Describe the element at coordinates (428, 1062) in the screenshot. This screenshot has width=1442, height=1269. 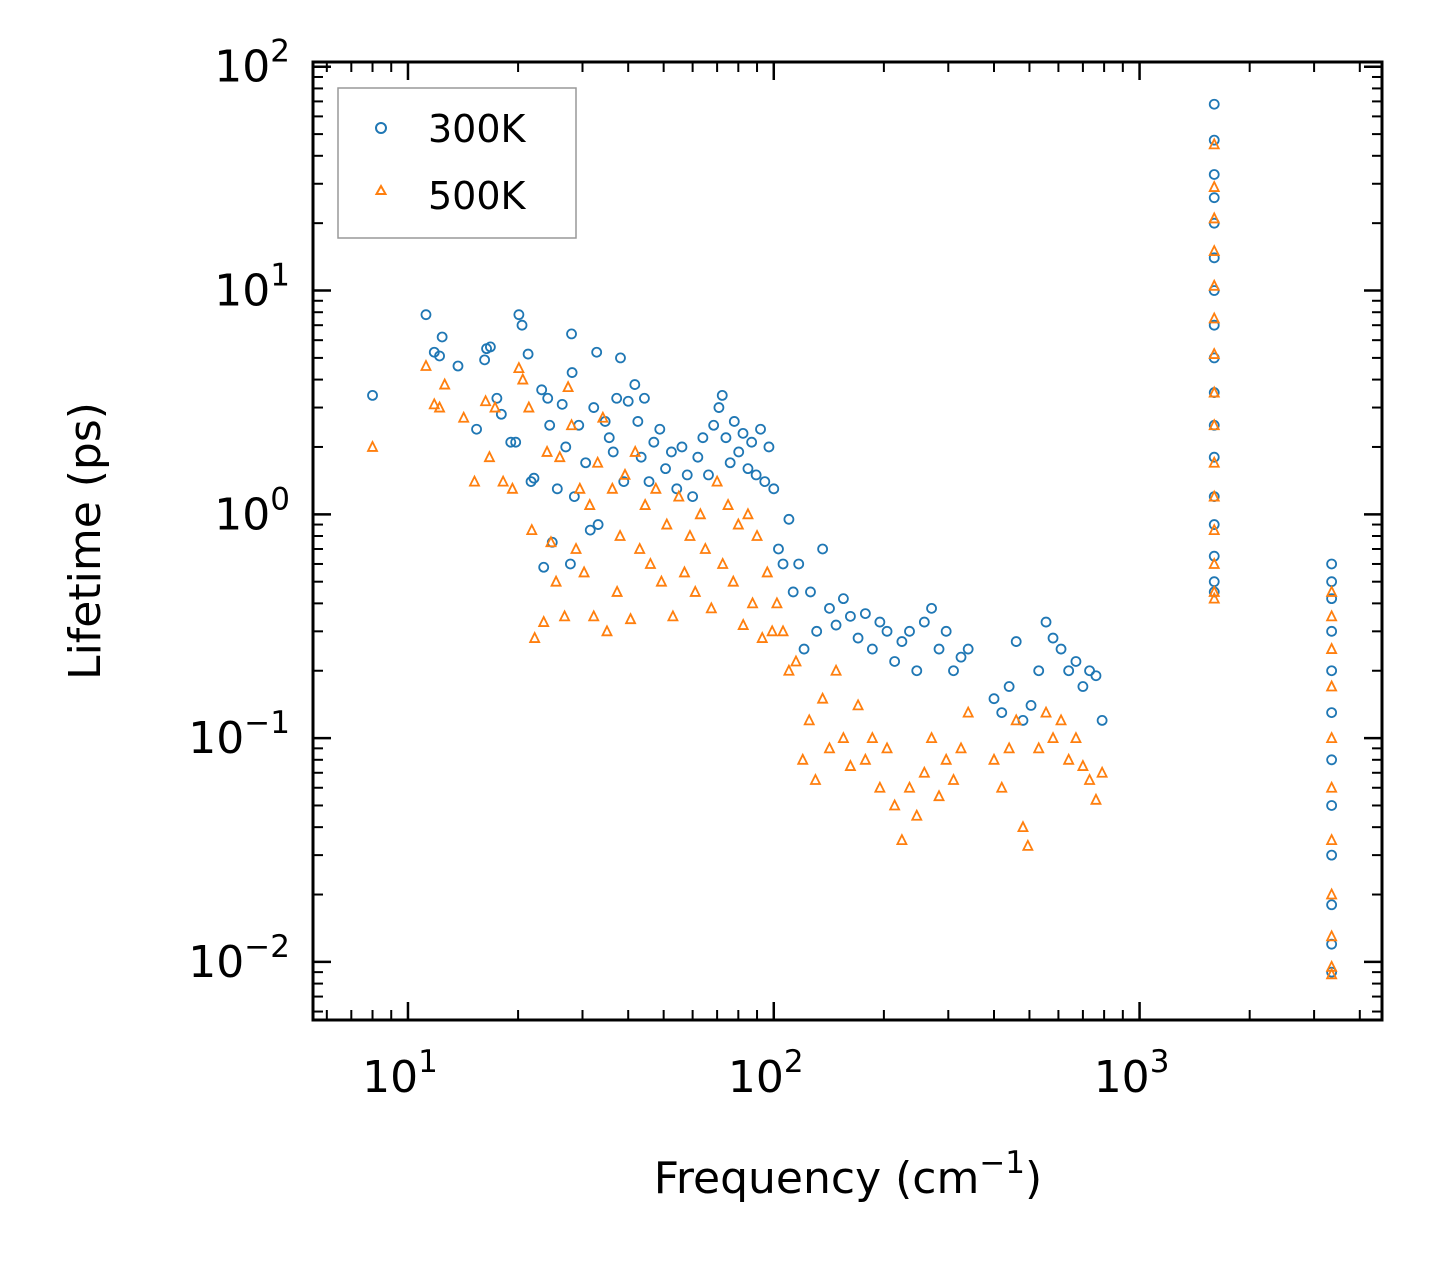
I see `x-tick-exponent: 1` at that location.